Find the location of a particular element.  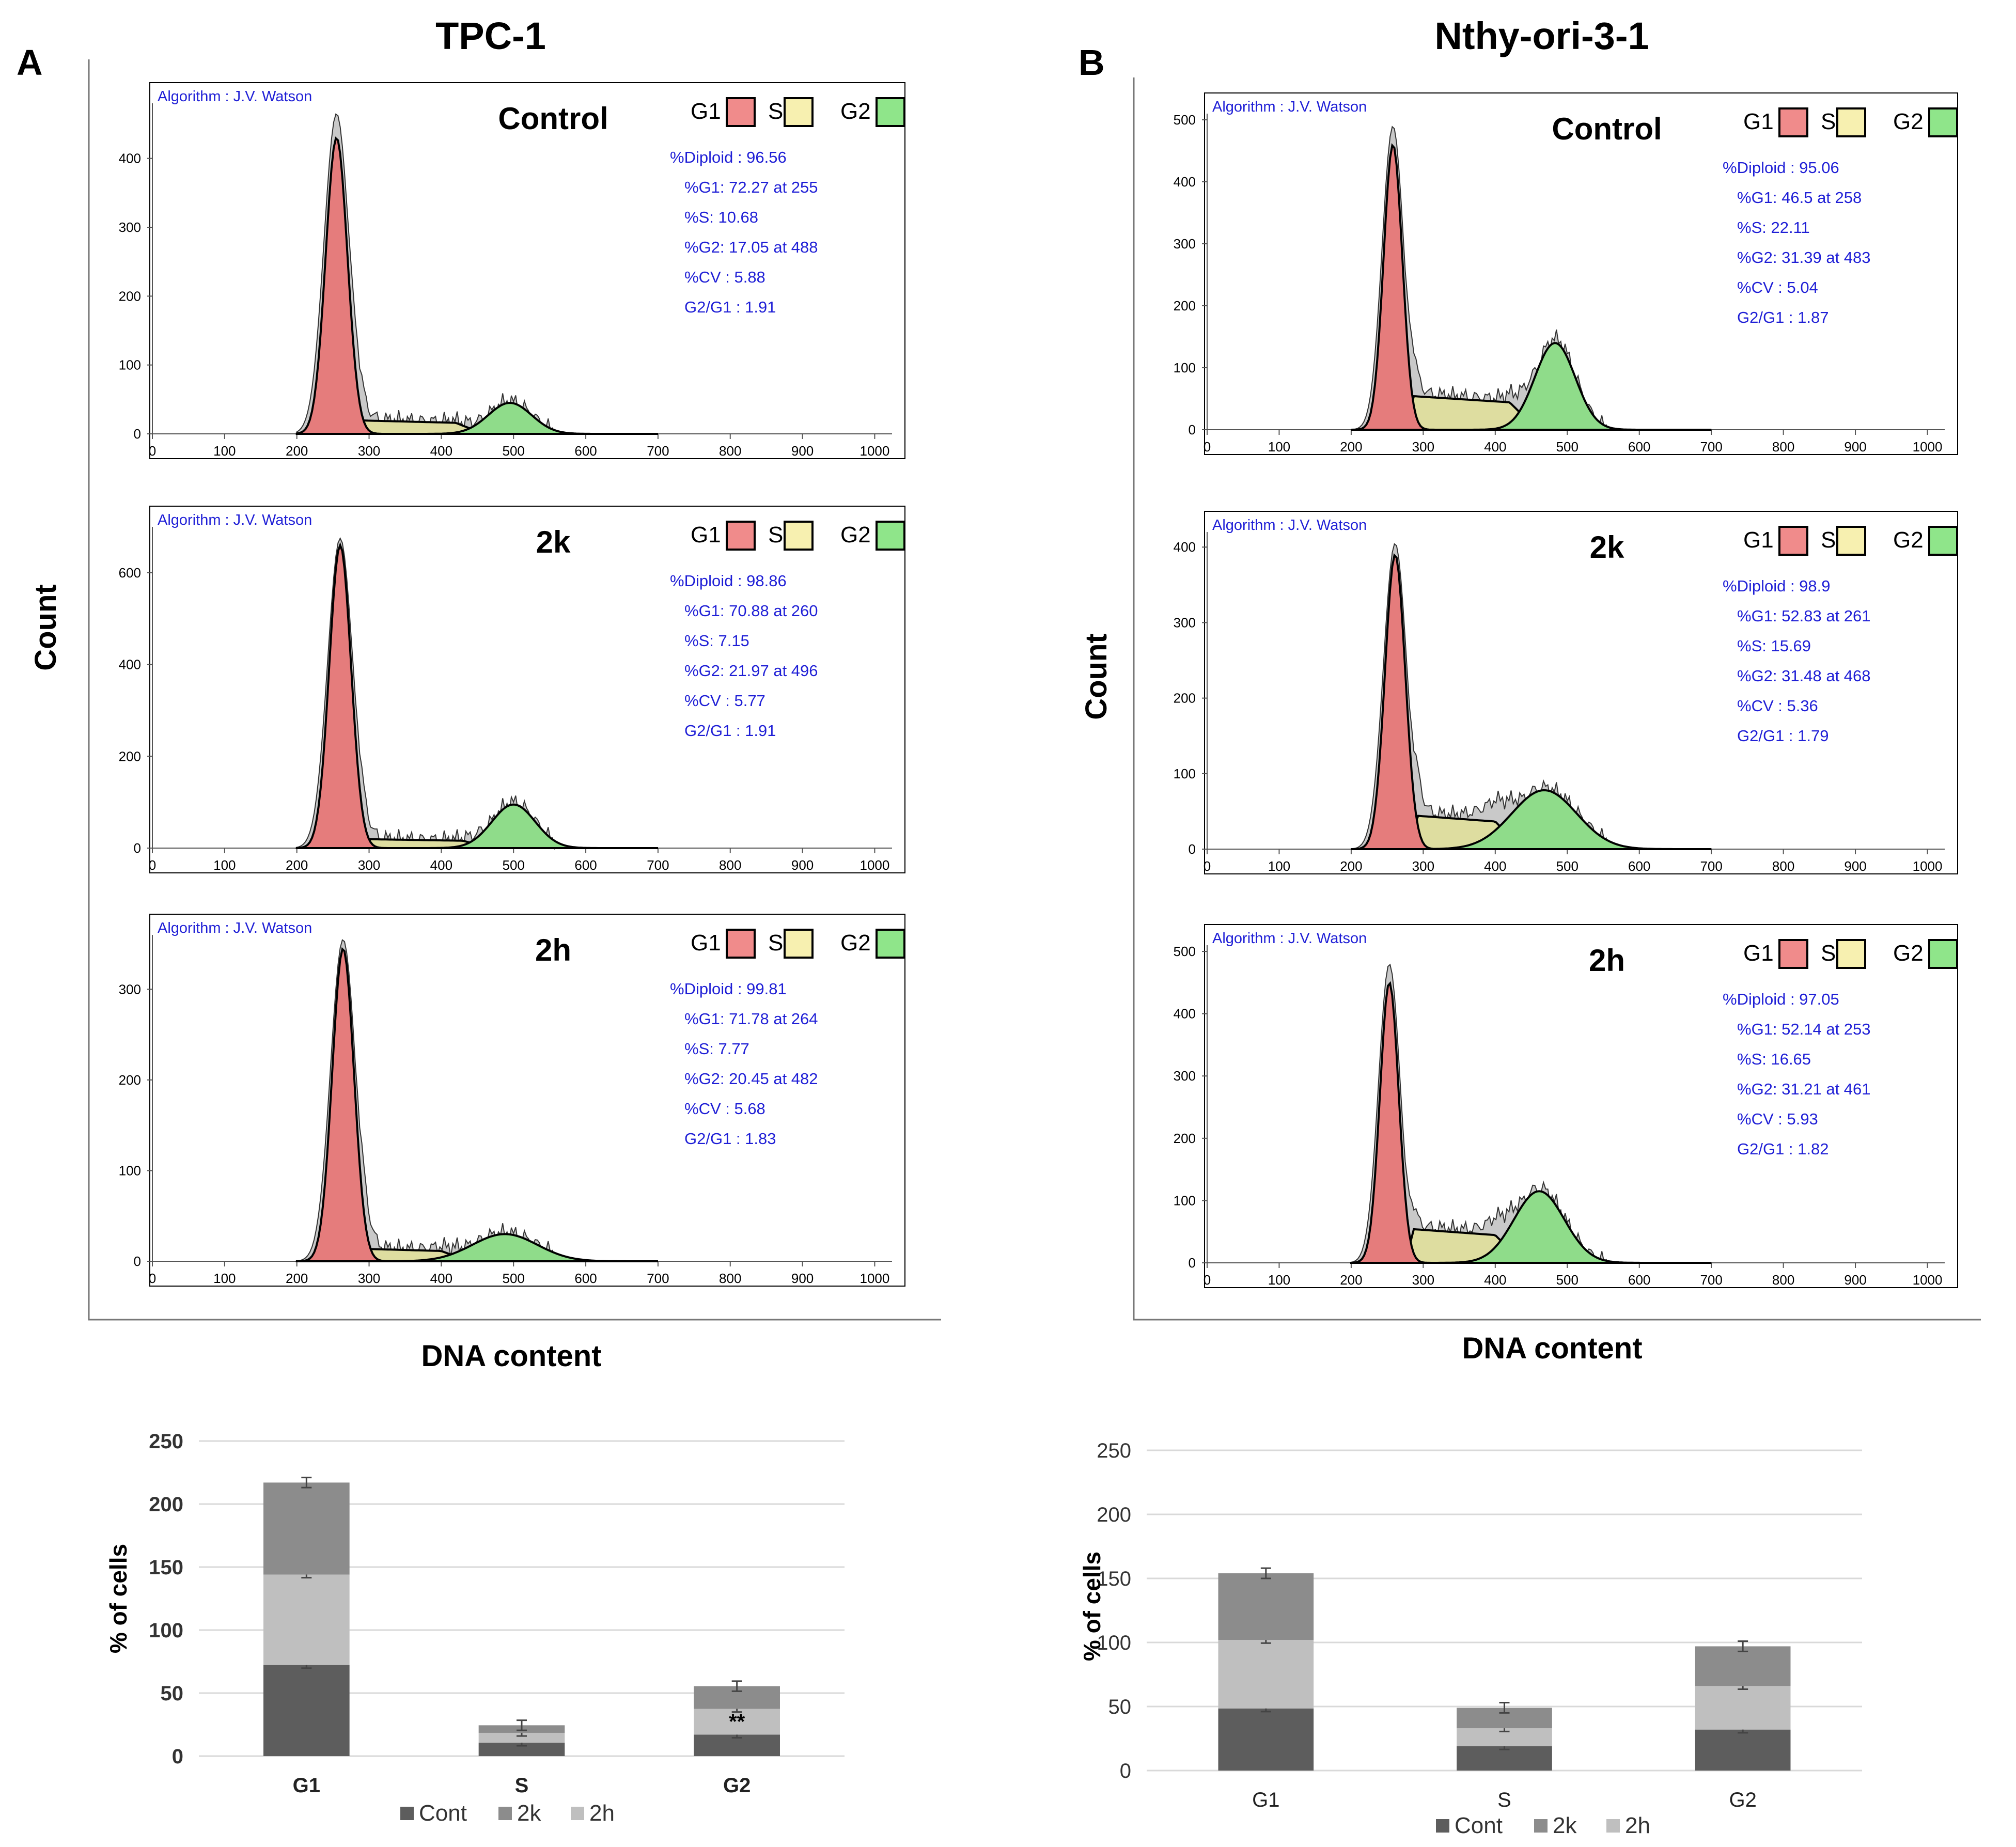

y-tick-label: 150 is located at coordinates (1114, 1579).